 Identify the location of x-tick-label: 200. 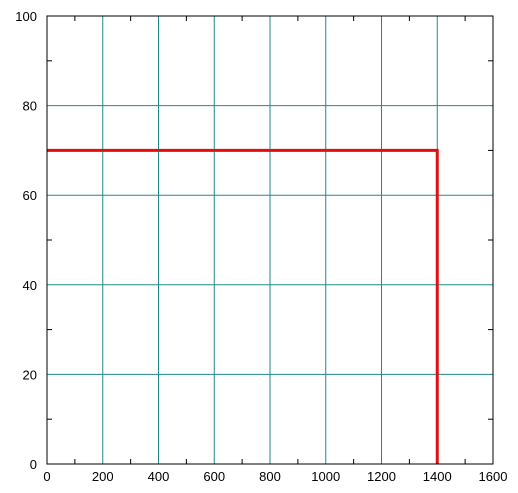
(103, 476).